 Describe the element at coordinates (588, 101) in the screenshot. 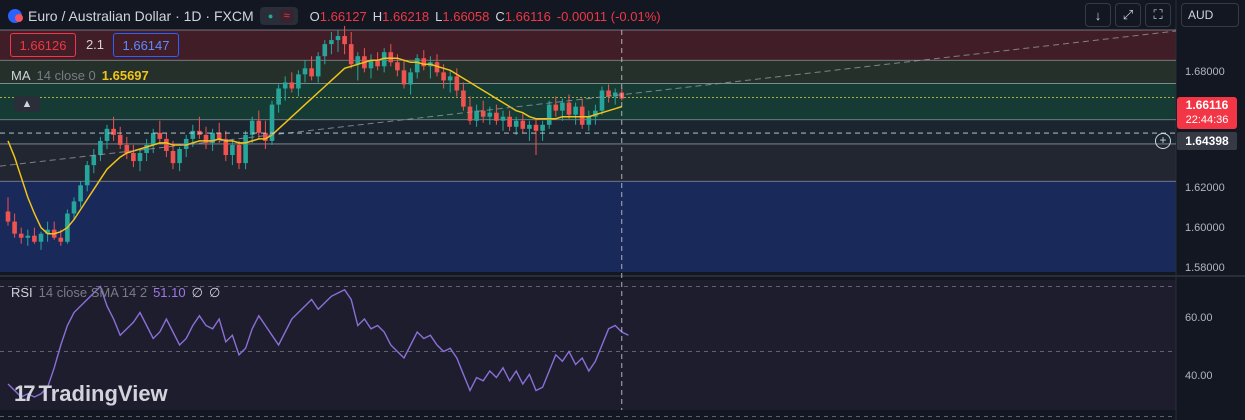

I see `zone-green` at that location.